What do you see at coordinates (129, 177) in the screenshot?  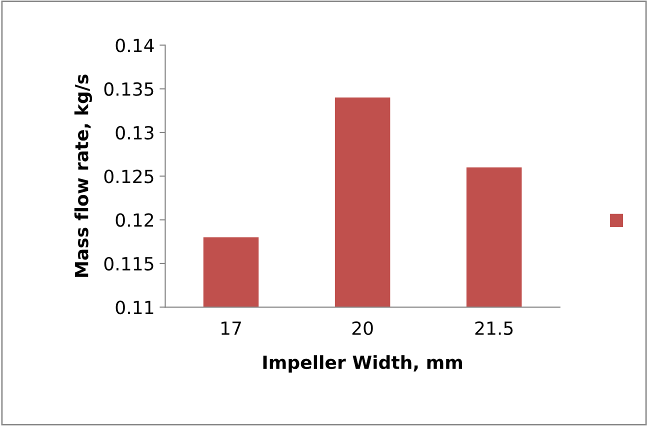 I see `y-tick-label: 0.125` at bounding box center [129, 177].